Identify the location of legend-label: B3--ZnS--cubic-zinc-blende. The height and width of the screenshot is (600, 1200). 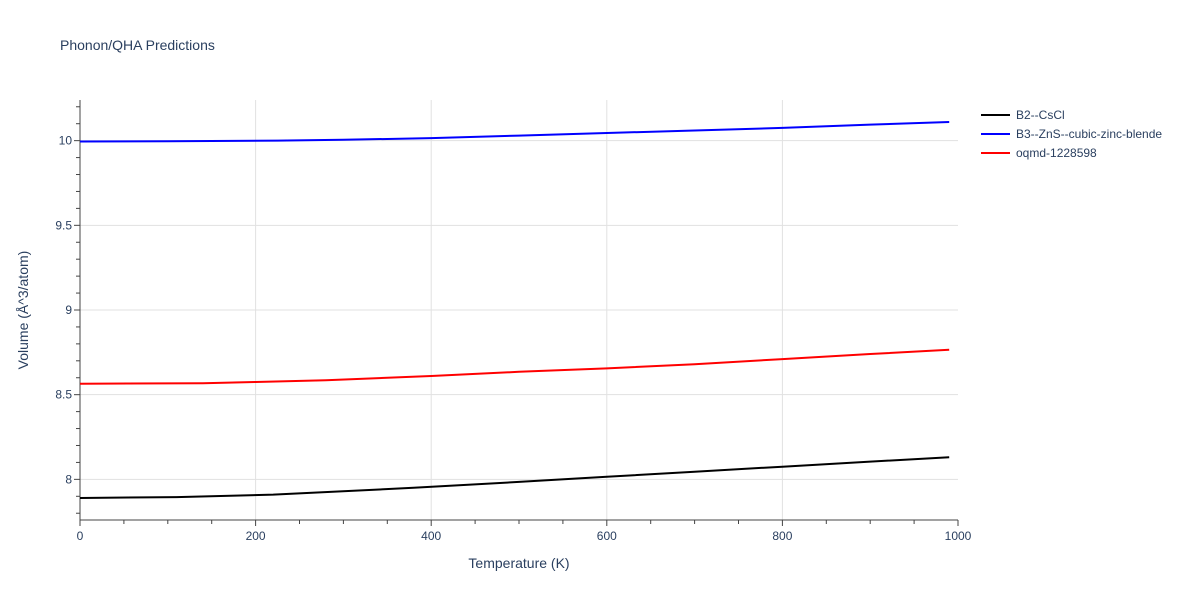
(1089, 134).